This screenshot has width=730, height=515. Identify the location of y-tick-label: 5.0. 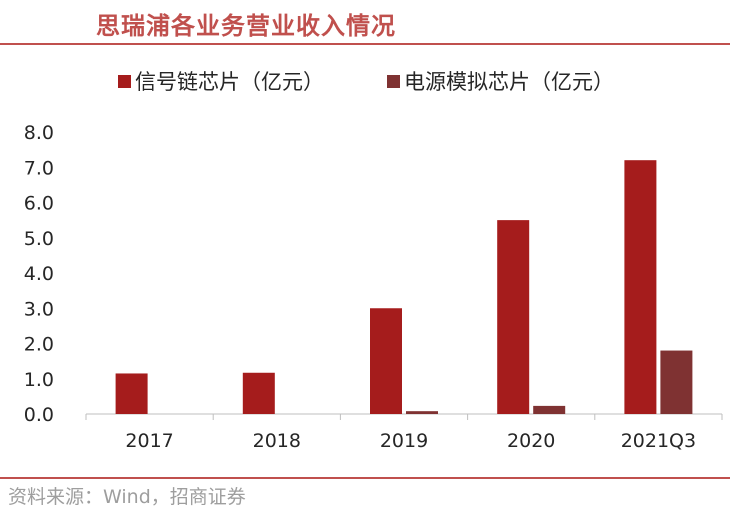
(39, 239).